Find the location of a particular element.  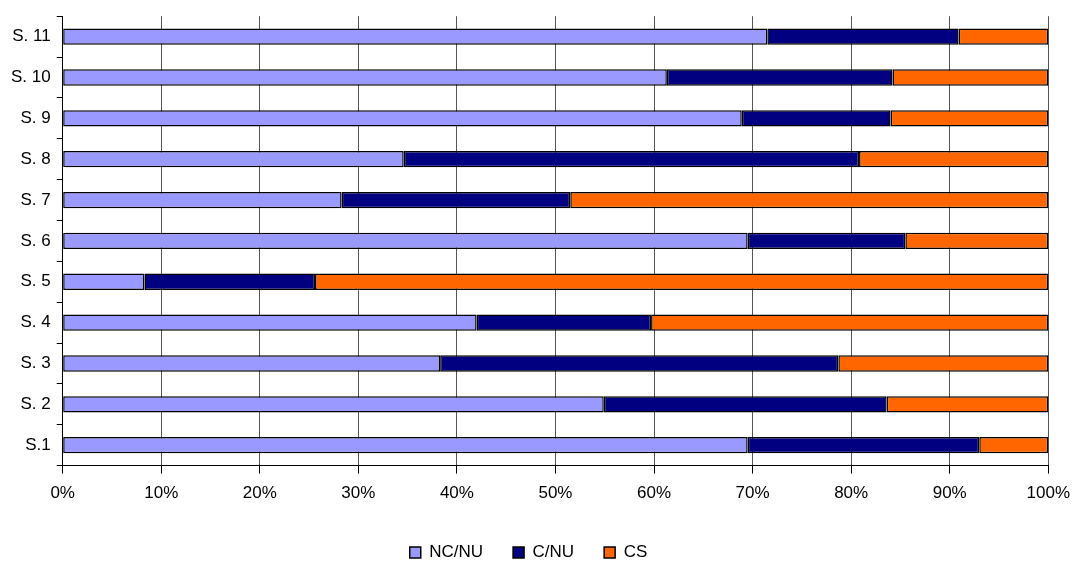

y-tick-label: S.1 is located at coordinates (38, 444).